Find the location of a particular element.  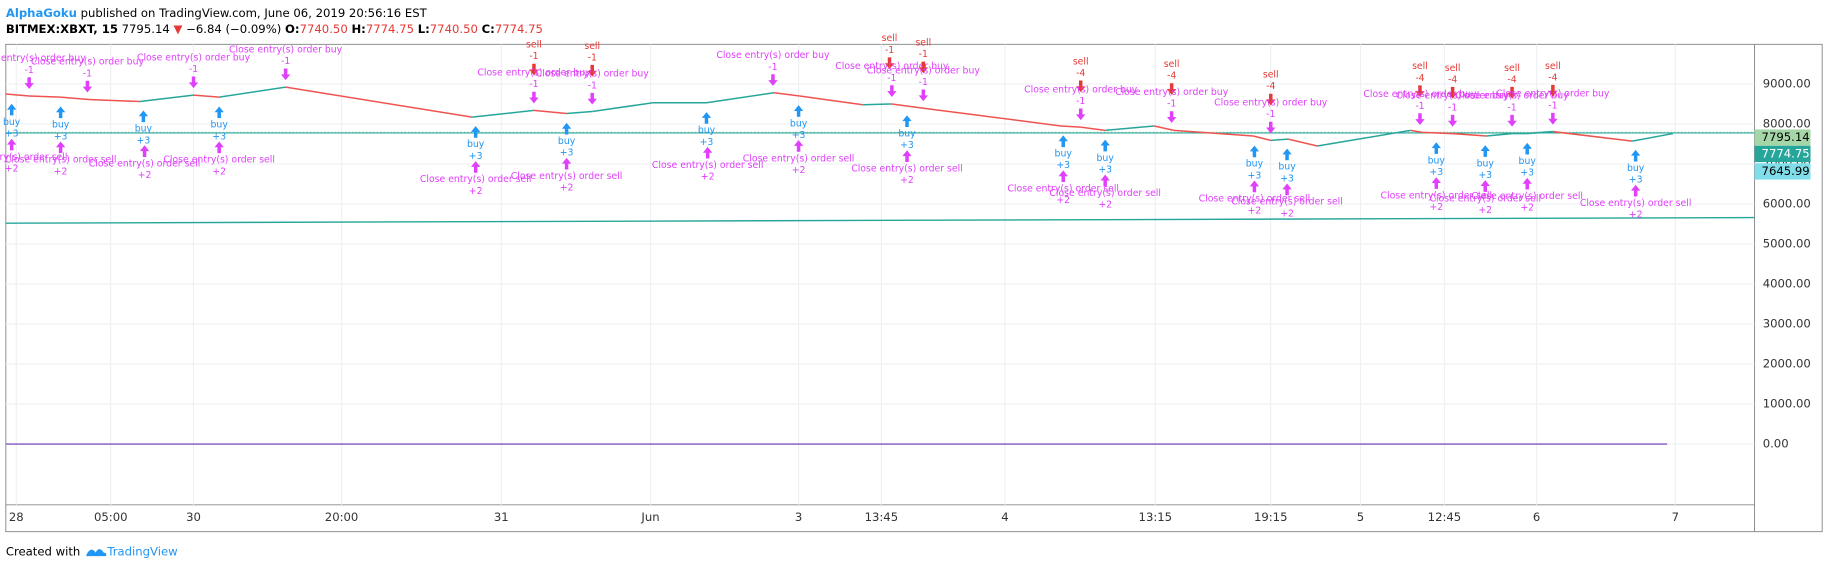

x-tick-label: 30 is located at coordinates (193, 517).